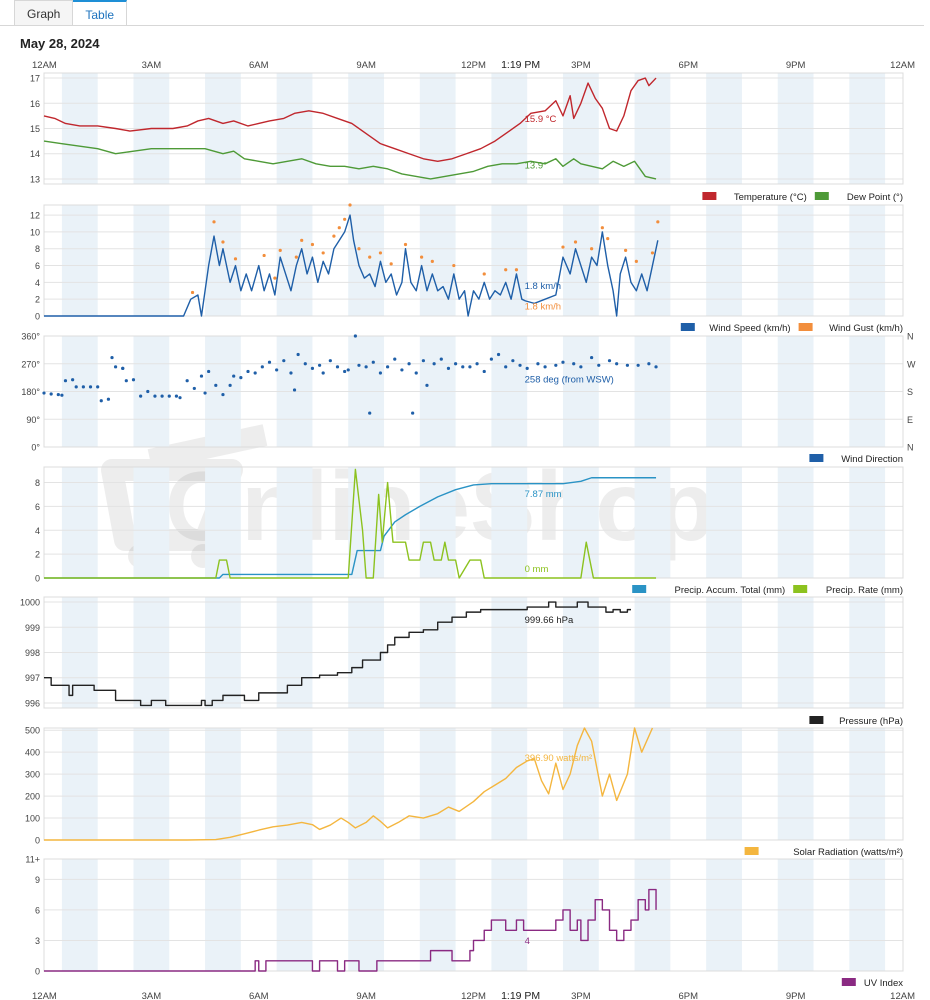 The image size is (930, 1000). What do you see at coordinates (44, 12) in the screenshot?
I see `tab-graph: Graph` at bounding box center [44, 12].